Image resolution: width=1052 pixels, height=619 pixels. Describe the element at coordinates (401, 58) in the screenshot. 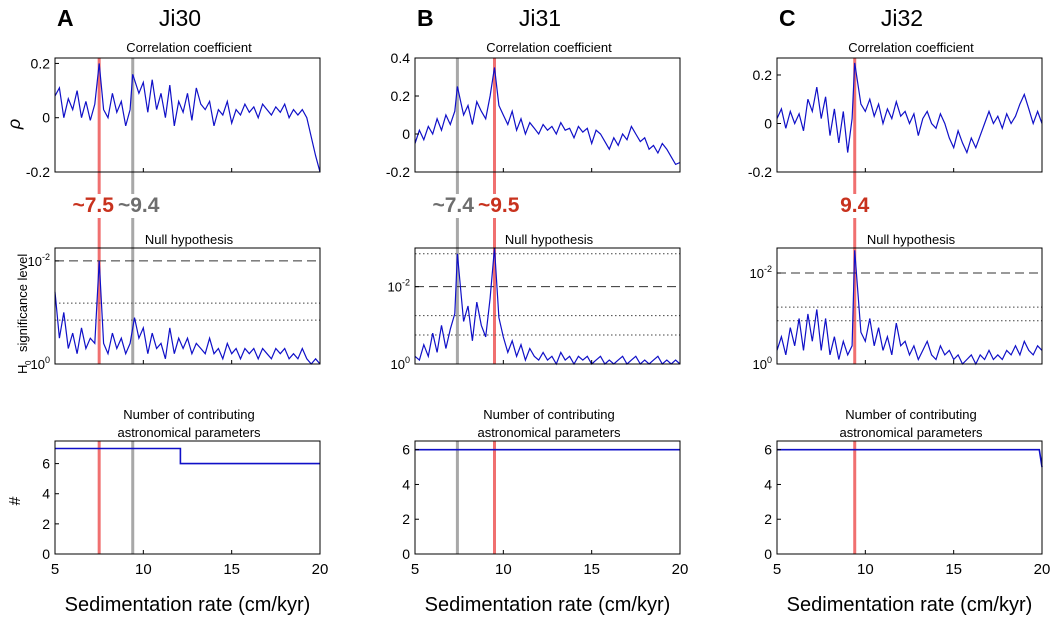

I see `correlation-ytick-label: 0.4` at that location.